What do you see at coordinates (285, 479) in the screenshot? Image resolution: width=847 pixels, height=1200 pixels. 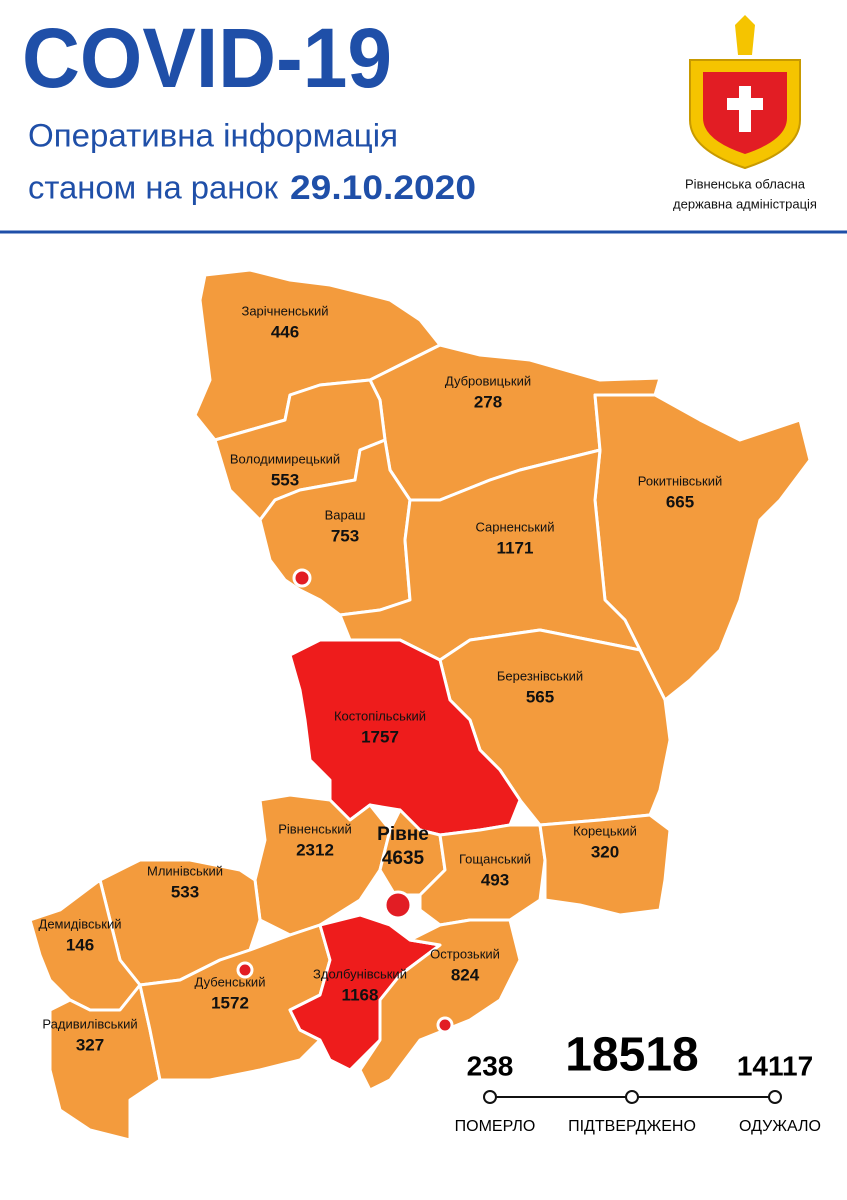 I see `district-value: 553` at bounding box center [285, 479].